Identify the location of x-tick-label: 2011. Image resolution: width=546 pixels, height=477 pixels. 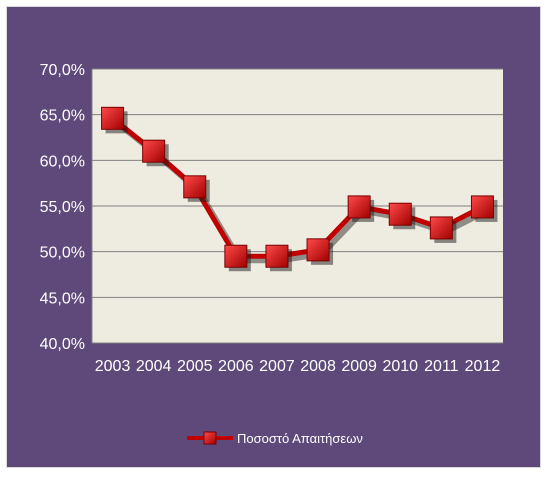
(441, 366).